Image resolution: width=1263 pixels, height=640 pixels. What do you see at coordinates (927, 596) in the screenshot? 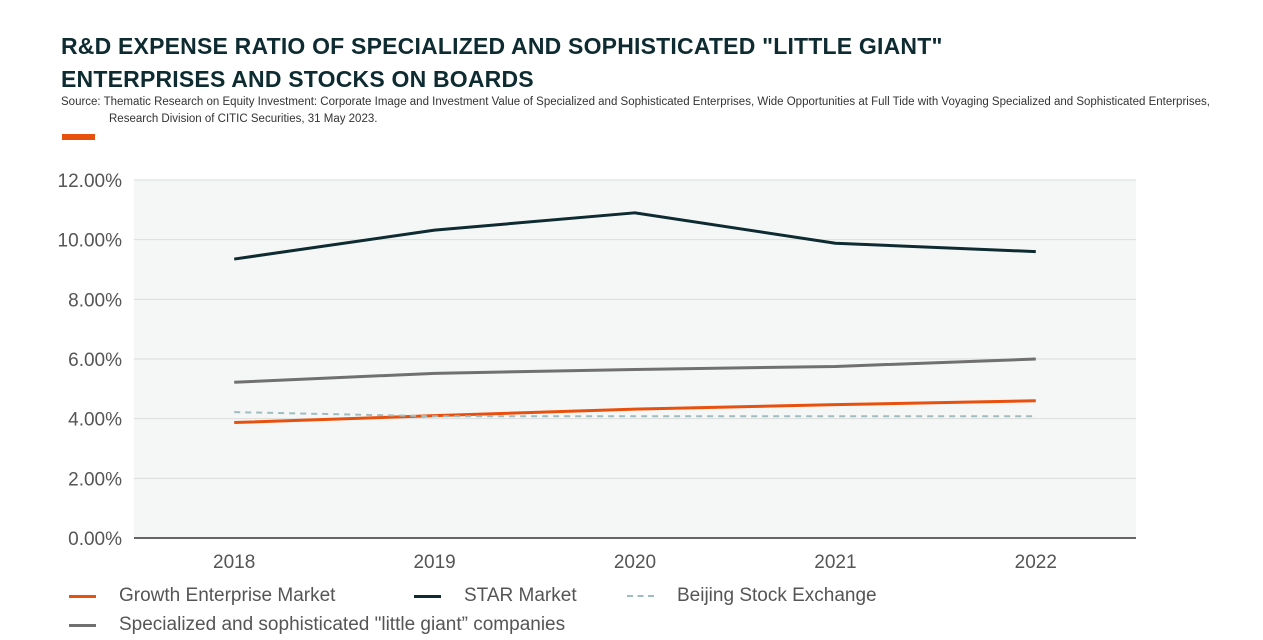
I see `legend-item: Beijing Stock Exchange` at bounding box center [927, 596].